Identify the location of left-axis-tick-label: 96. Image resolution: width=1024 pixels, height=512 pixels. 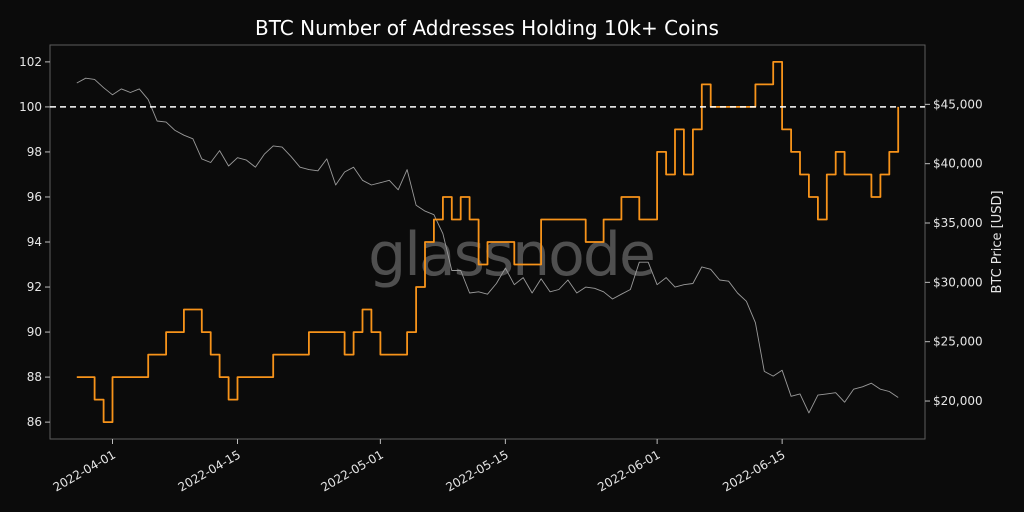
(34, 197).